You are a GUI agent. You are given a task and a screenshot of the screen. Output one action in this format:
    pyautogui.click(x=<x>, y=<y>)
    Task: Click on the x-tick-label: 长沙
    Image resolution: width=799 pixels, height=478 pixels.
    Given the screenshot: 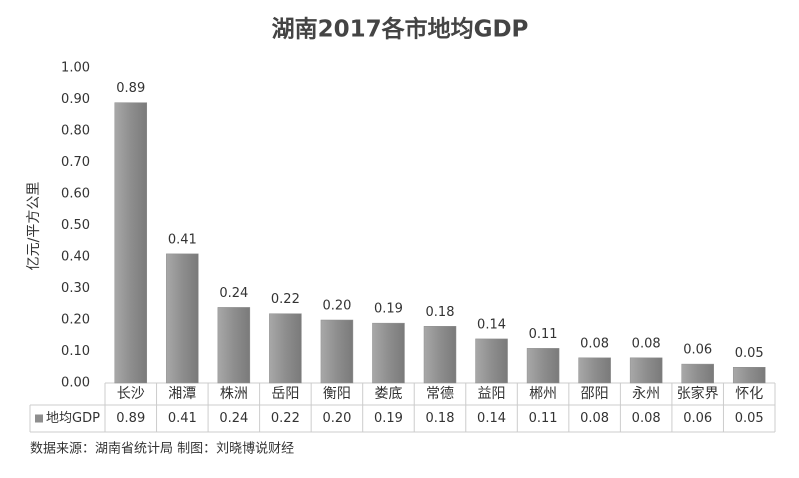 What is the action you would take?
    pyautogui.click(x=131, y=394)
    